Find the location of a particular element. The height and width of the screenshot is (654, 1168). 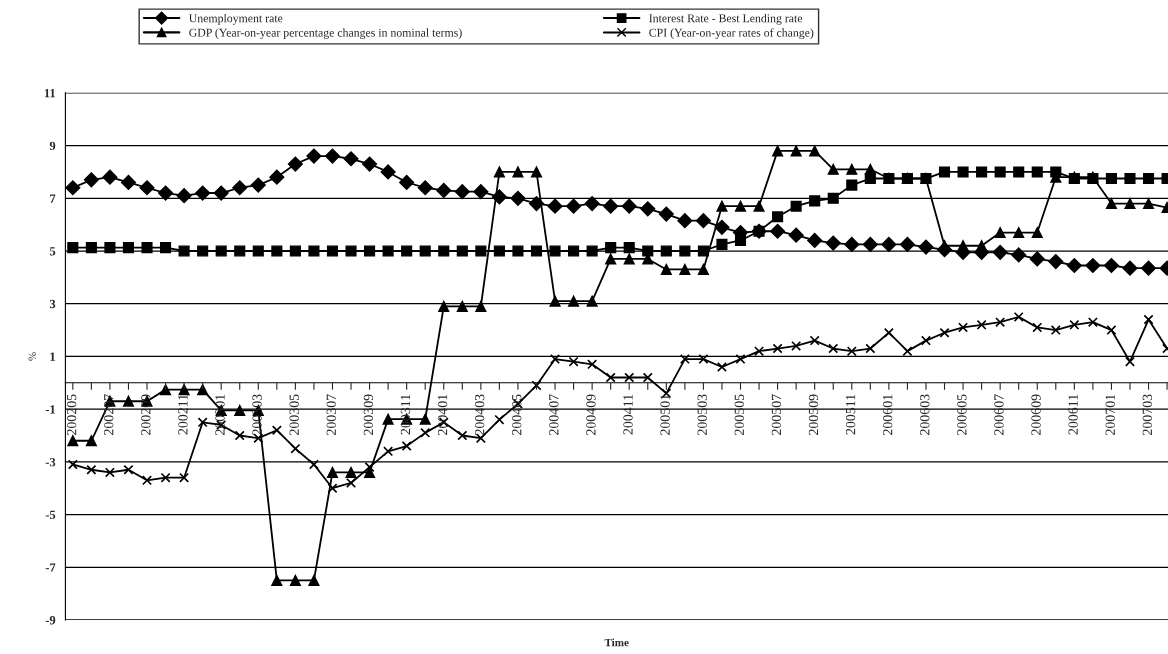

x-tick-label: 200307 is located at coordinates (331, 414).